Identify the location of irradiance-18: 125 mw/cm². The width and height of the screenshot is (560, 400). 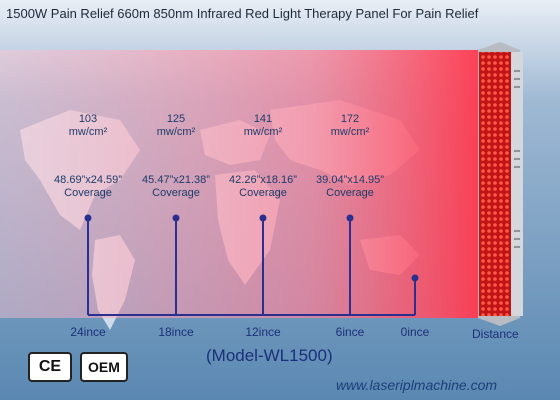
(176, 126).